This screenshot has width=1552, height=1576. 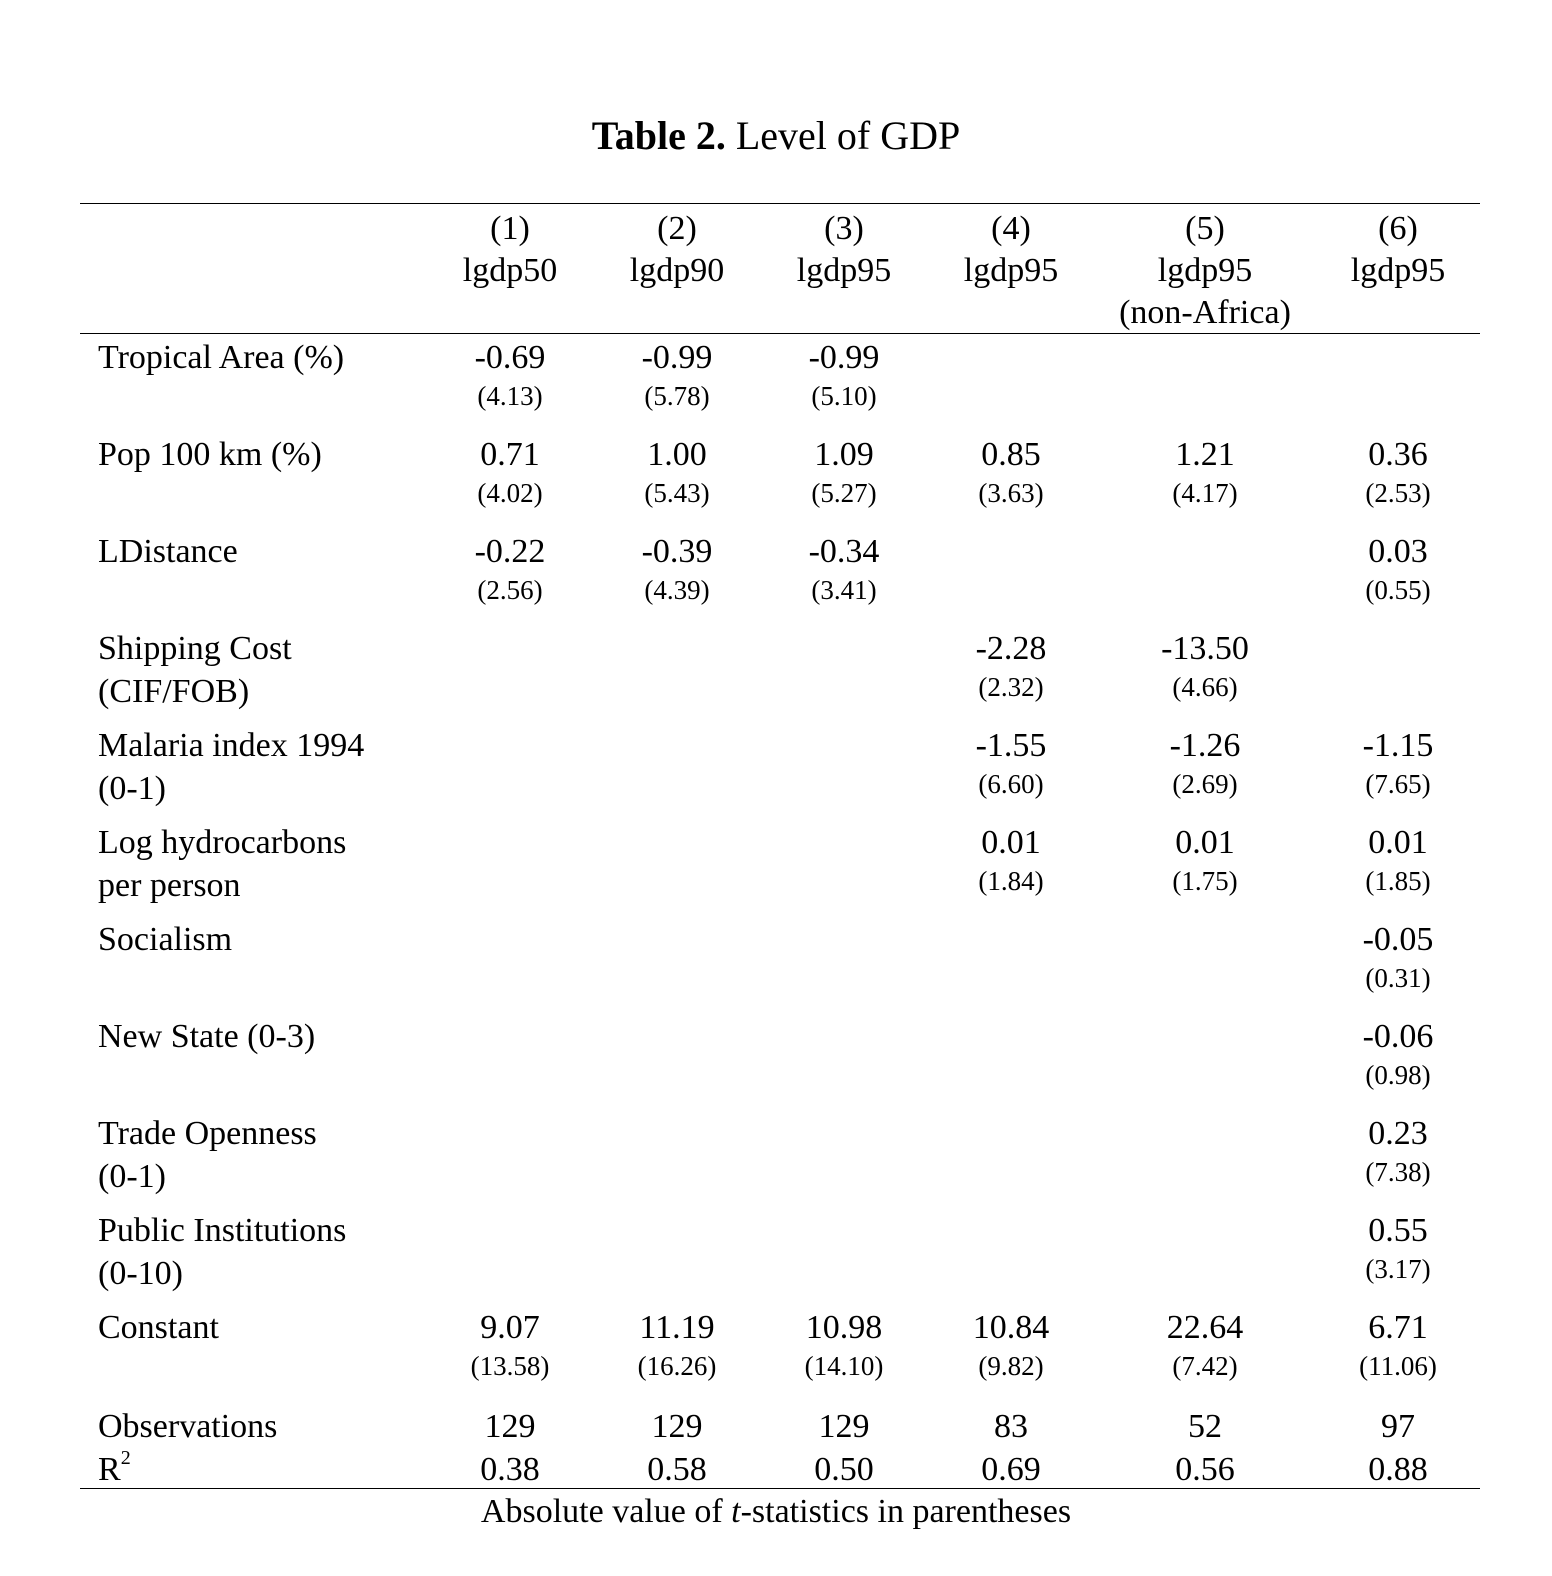 What do you see at coordinates (169, 885) in the screenshot?
I see `row-label-line: per person` at bounding box center [169, 885].